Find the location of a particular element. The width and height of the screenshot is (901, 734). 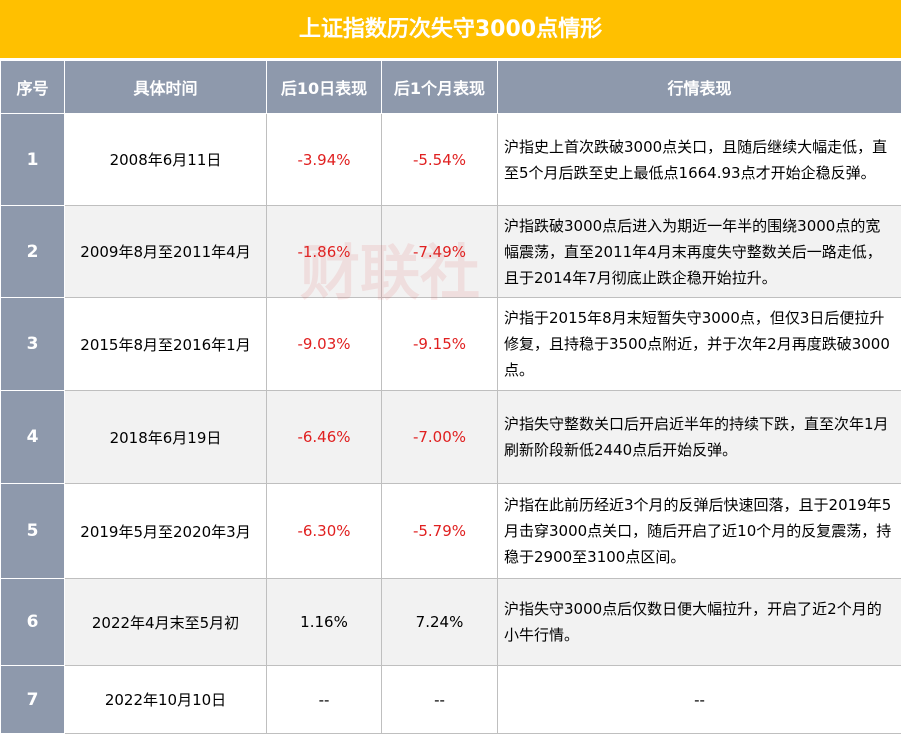

table-cell: 7.24% is located at coordinates (440, 622).